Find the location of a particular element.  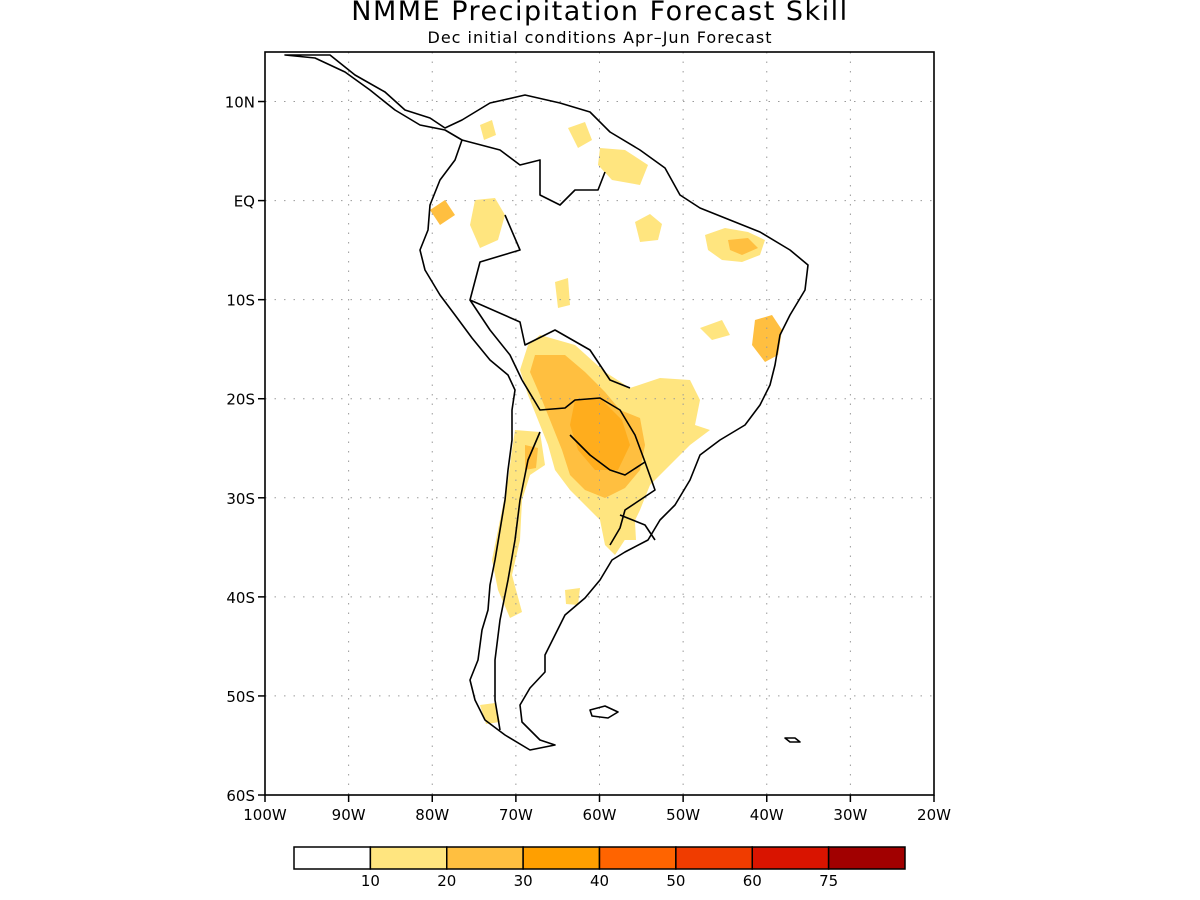

lon-tick-label: 20W is located at coordinates (934, 815).